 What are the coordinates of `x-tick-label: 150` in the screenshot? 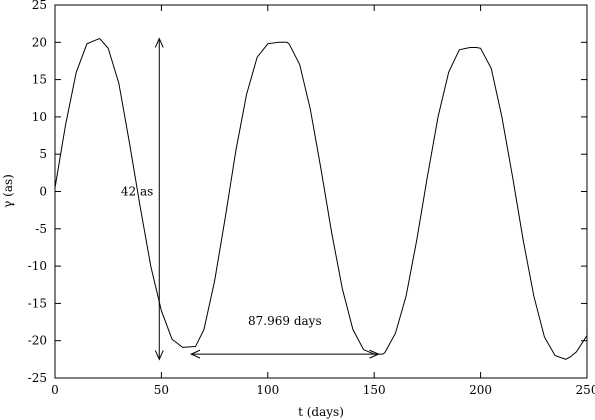 It's located at (374, 390).